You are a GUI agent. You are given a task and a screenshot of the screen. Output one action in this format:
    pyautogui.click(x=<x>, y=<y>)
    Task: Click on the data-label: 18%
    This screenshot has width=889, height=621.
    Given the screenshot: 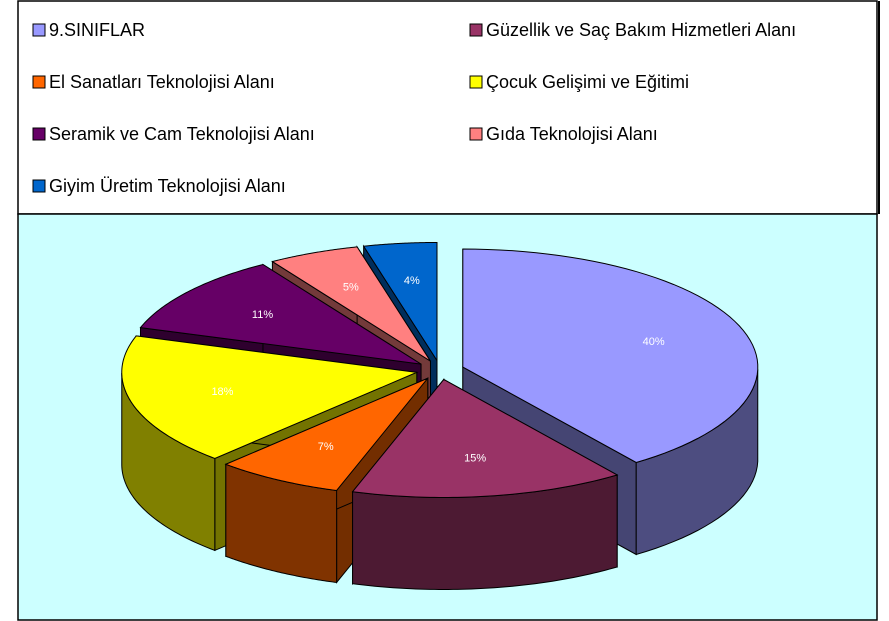 What is the action you would take?
    pyautogui.click(x=222, y=392)
    